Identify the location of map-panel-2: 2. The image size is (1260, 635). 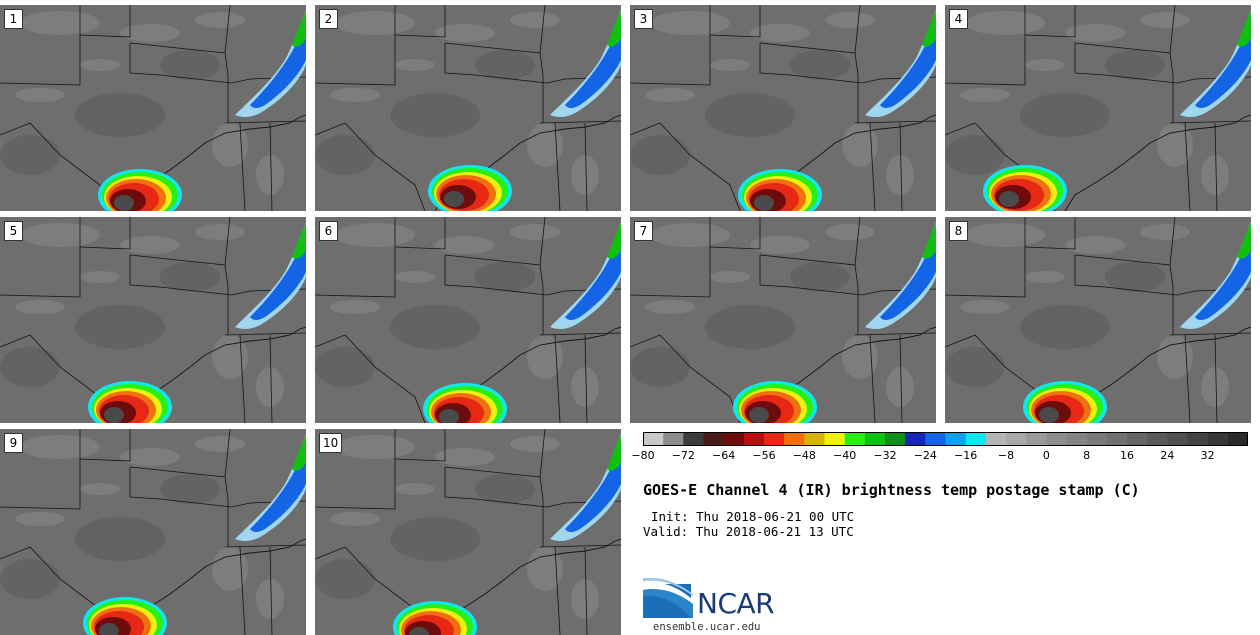
(468, 108).